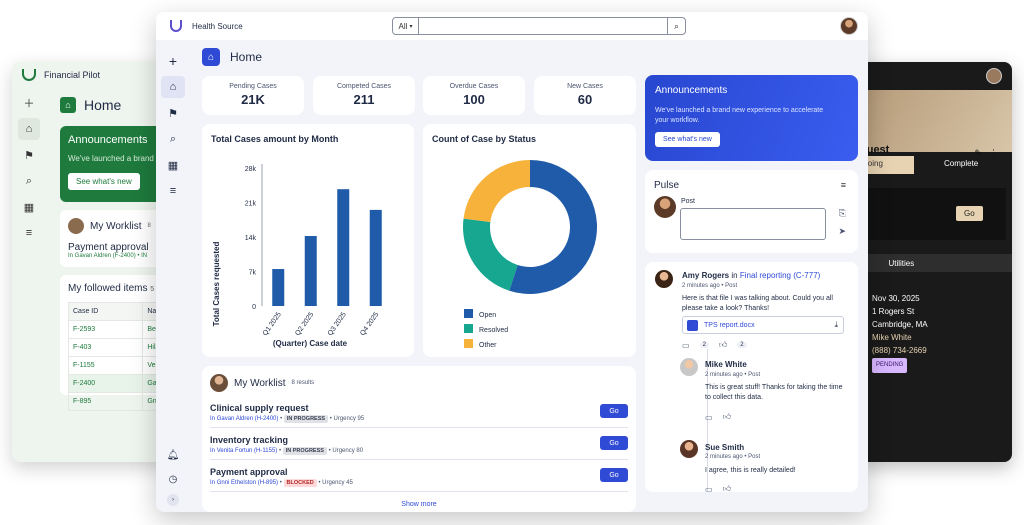 The width and height of the screenshot is (1024, 525). What do you see at coordinates (725, 447) in the screenshot?
I see `reply-author: Sue Smith` at bounding box center [725, 447].